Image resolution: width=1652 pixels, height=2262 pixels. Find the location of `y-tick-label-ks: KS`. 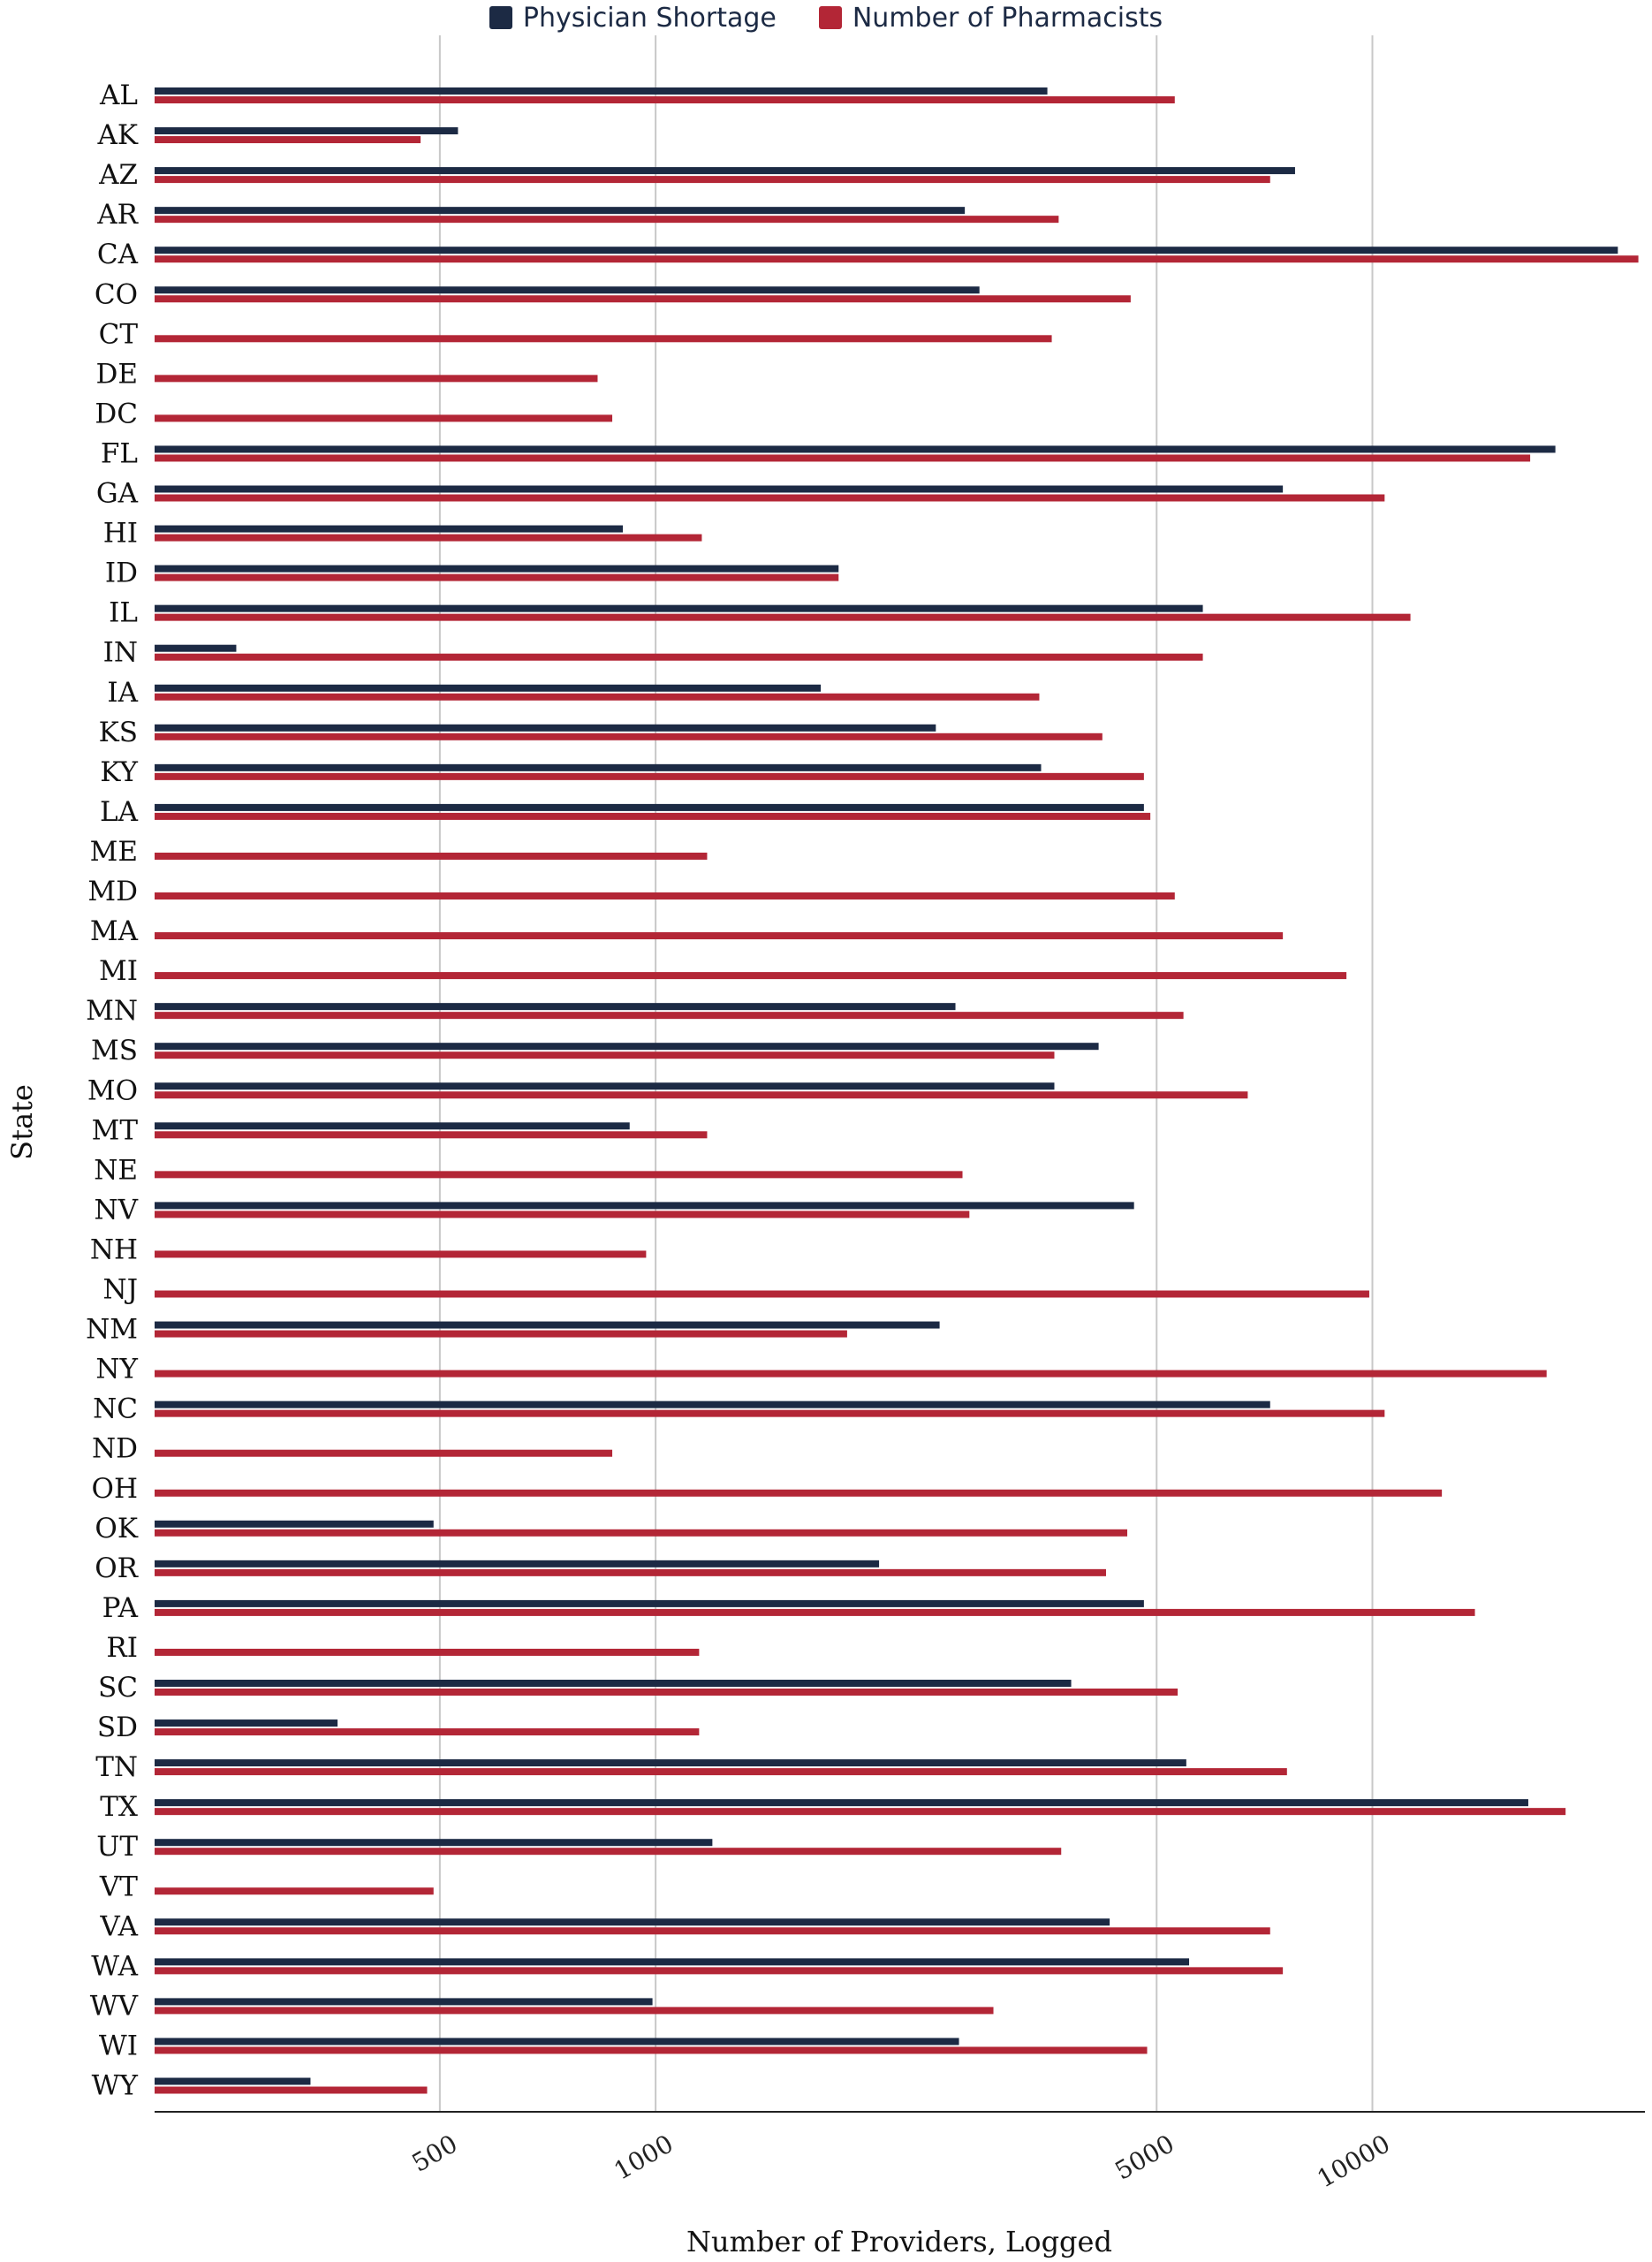

y-tick-label-ks: KS is located at coordinates (118, 732).